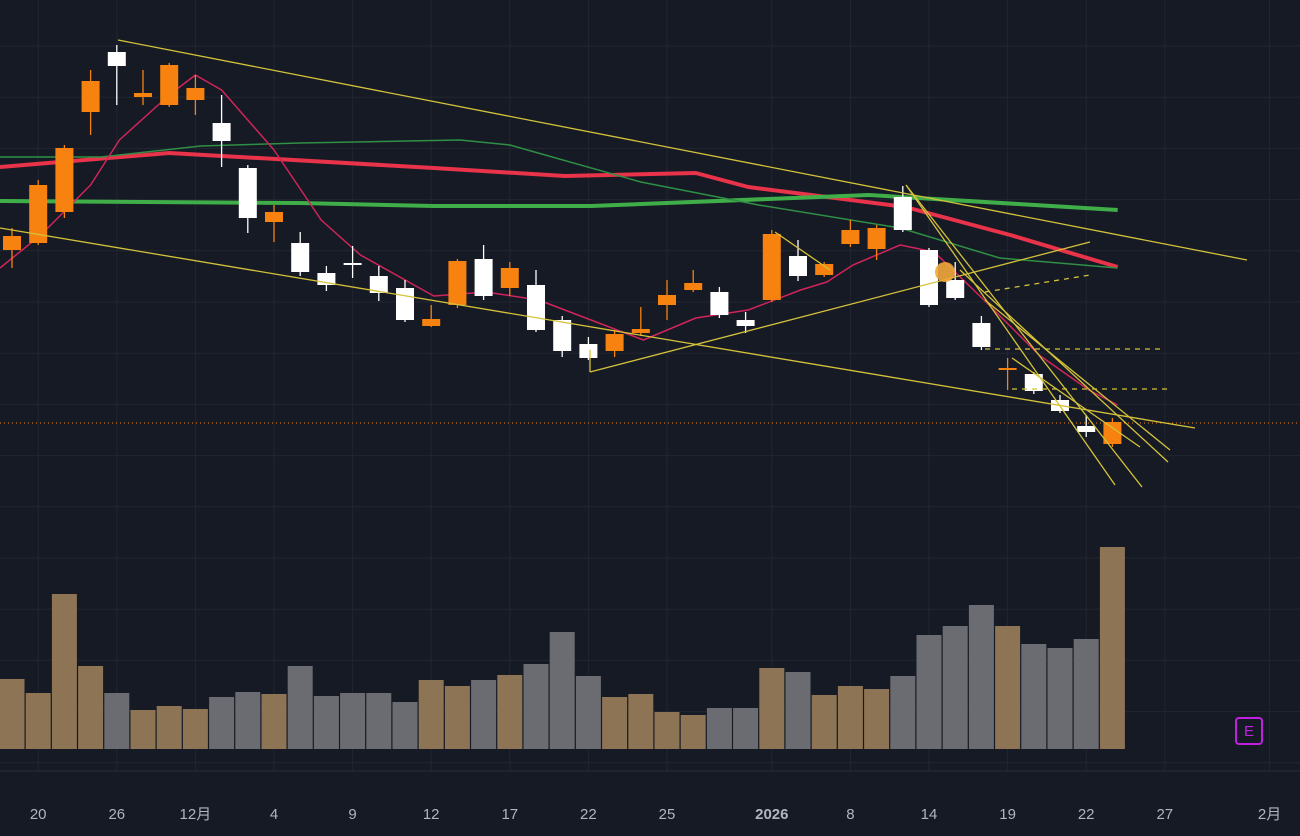  What do you see at coordinates (352, 814) in the screenshot?
I see `x-tick-label: 9` at bounding box center [352, 814].